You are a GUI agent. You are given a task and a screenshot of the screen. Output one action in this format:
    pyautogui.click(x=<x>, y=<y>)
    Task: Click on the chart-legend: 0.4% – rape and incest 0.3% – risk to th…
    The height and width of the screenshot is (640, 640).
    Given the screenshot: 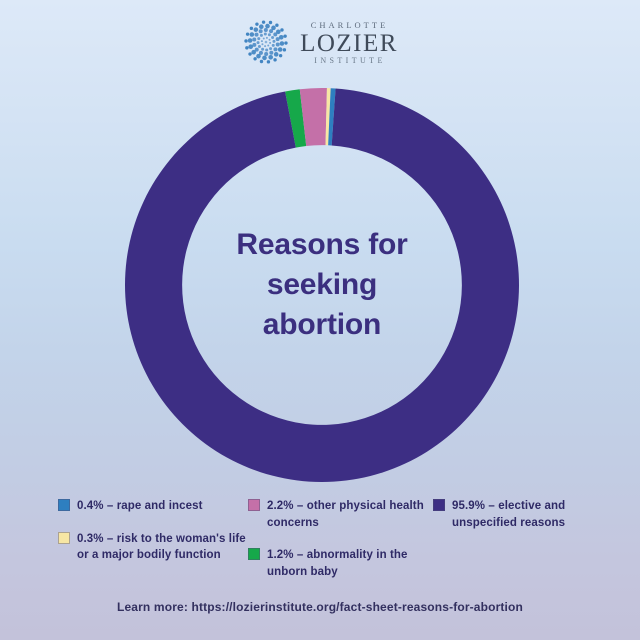 What is the action you would take?
    pyautogui.click(x=323, y=539)
    